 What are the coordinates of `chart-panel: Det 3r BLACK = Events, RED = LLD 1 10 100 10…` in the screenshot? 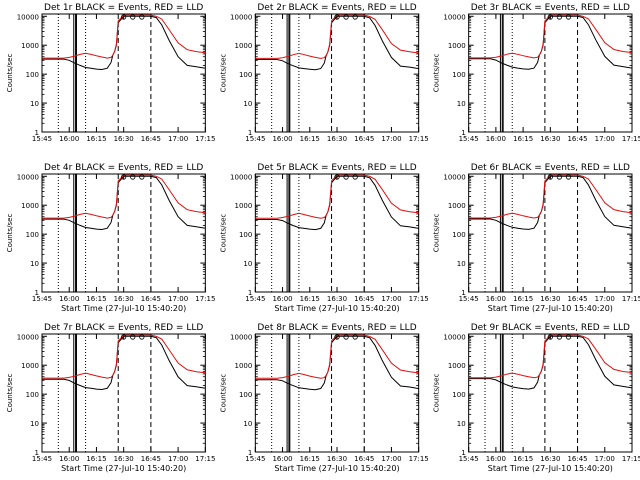 It's located at (536, 73).